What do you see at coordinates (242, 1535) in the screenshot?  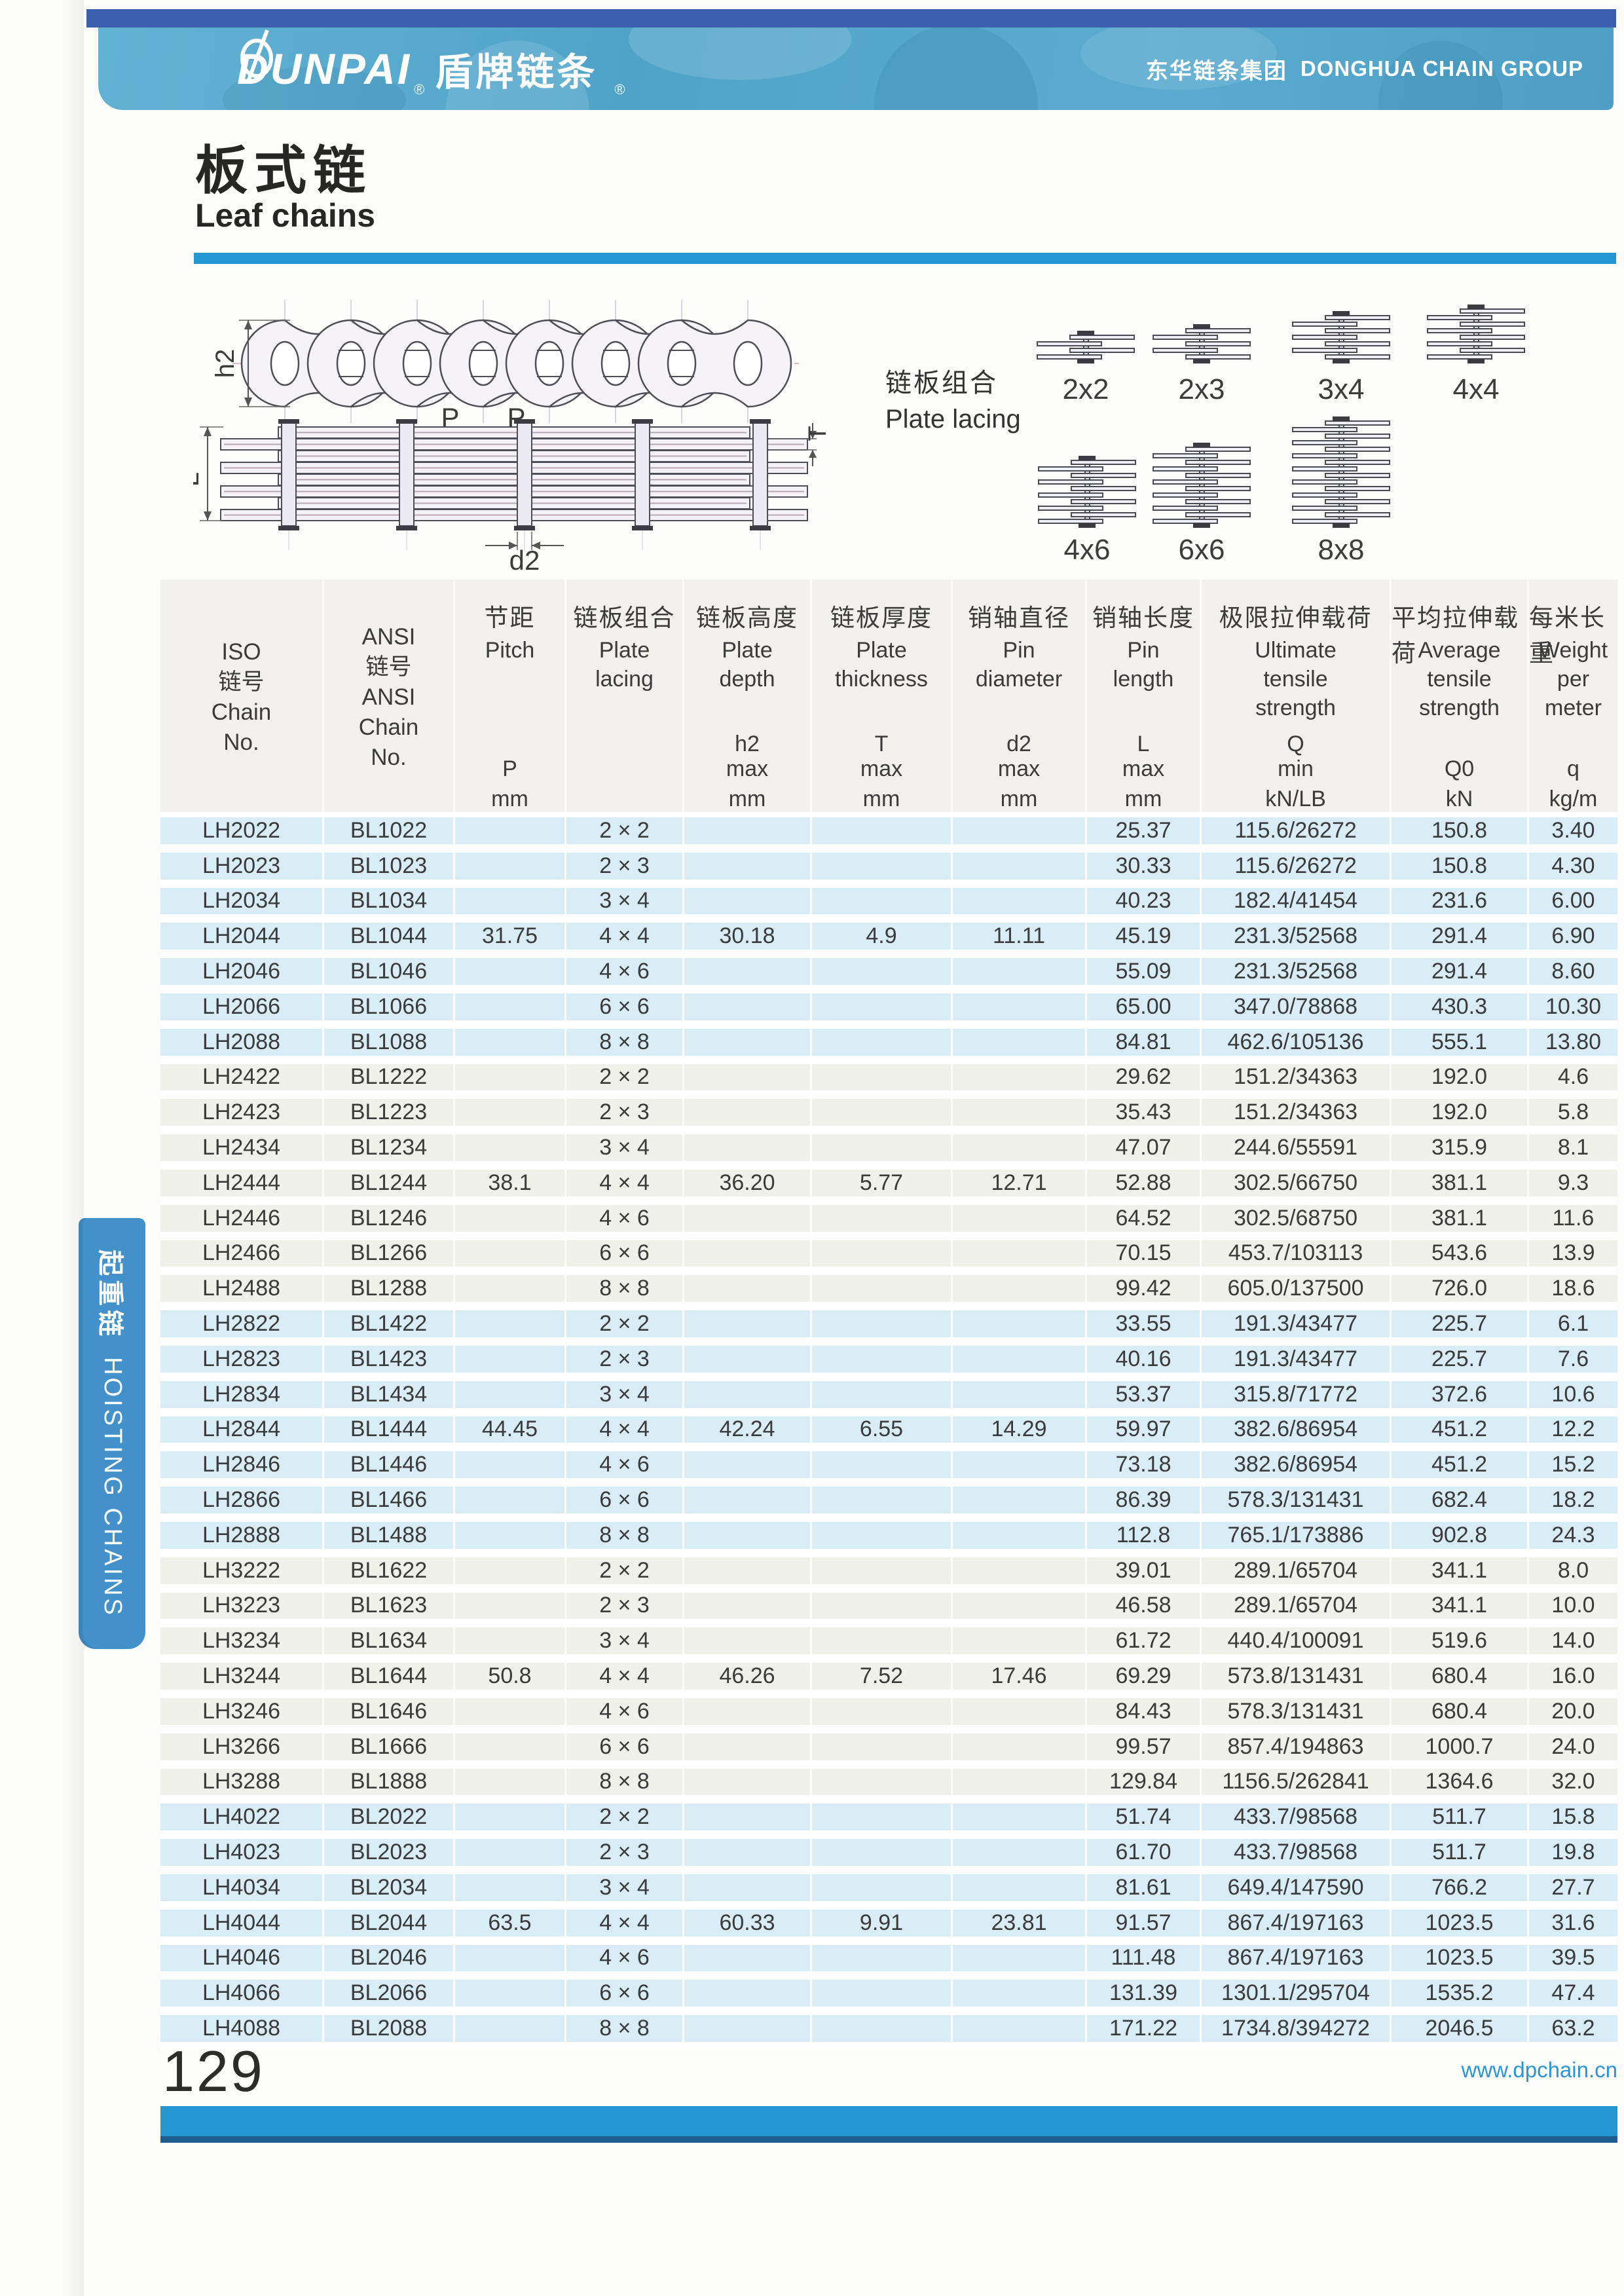 I see `table-cell: LH2888` at bounding box center [242, 1535].